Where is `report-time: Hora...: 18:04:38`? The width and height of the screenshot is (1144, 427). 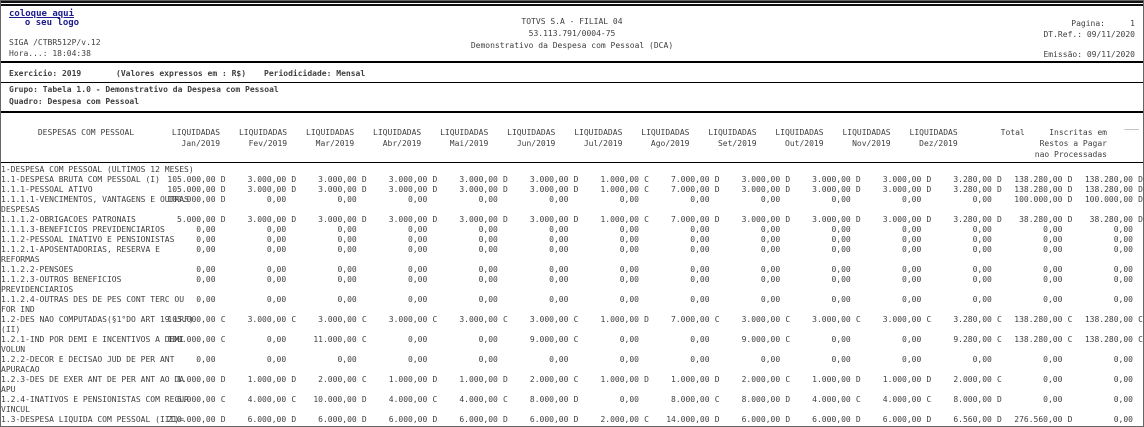
report-time: Hora...: 18:04:38 is located at coordinates (50, 53).